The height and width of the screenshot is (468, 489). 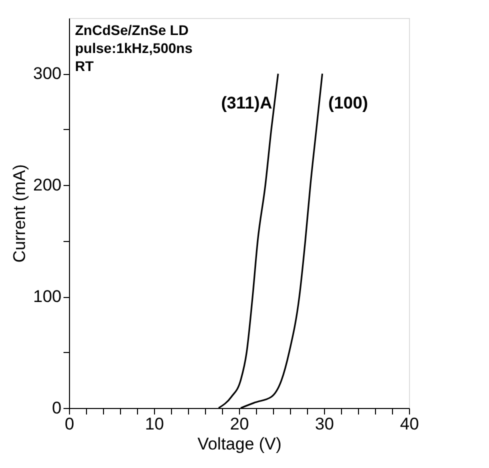 What do you see at coordinates (132, 30) in the screenshot?
I see `annotation: ZnCdSe/ZnSe LD` at bounding box center [132, 30].